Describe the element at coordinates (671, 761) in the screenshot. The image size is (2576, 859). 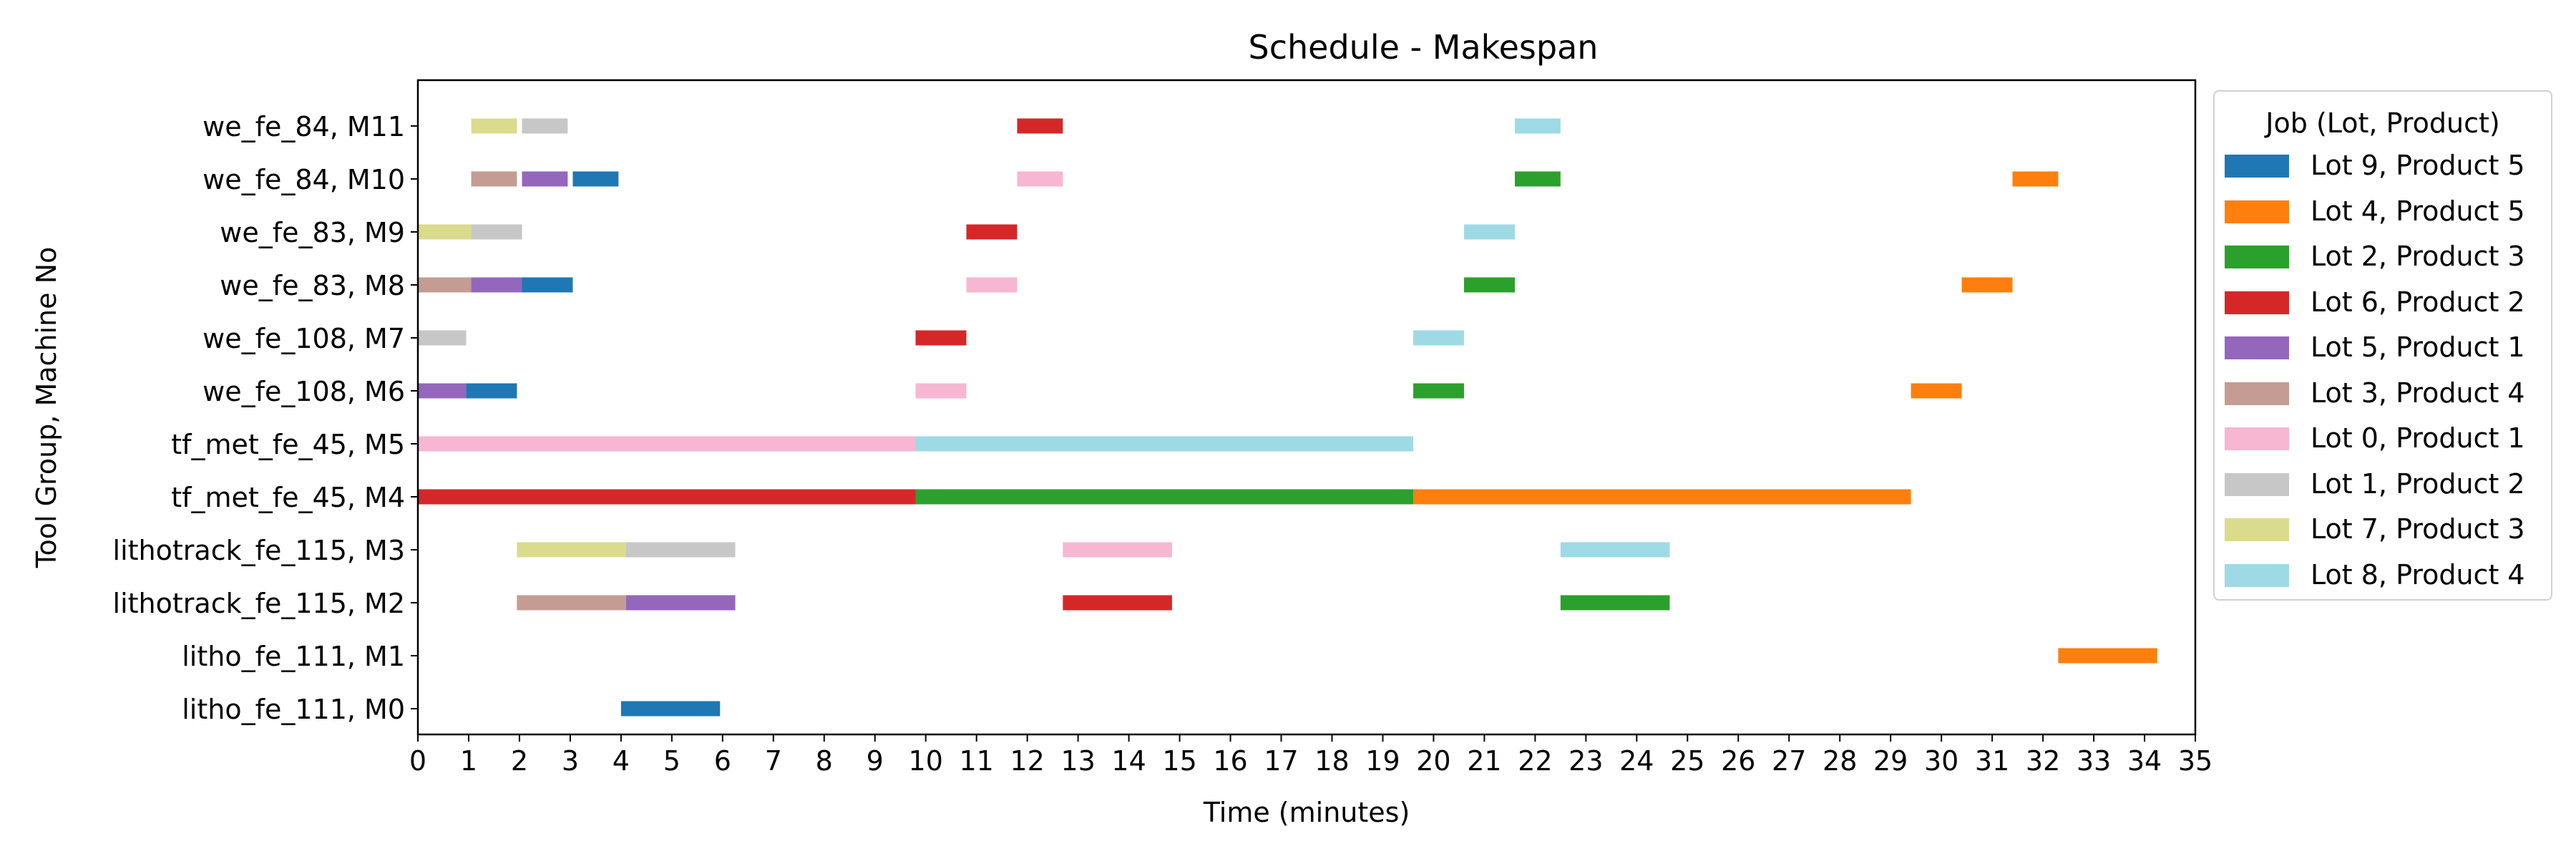
I see `x-tick-label: 5` at that location.